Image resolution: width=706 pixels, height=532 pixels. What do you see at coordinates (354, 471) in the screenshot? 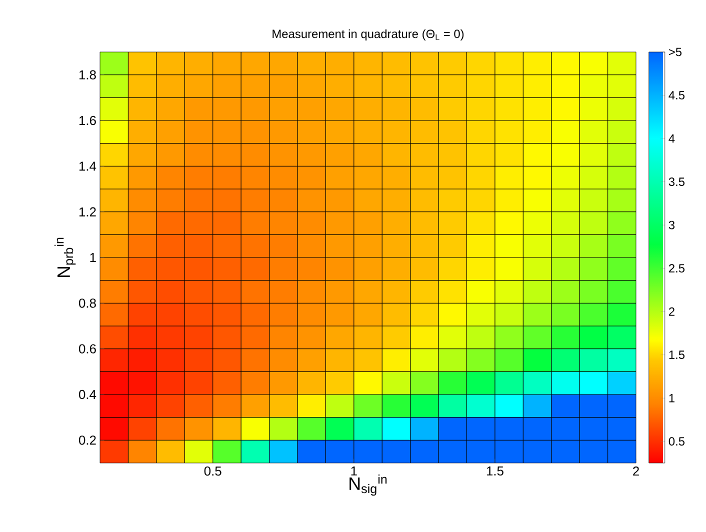
I see `x-tick-label: 1` at bounding box center [354, 471].